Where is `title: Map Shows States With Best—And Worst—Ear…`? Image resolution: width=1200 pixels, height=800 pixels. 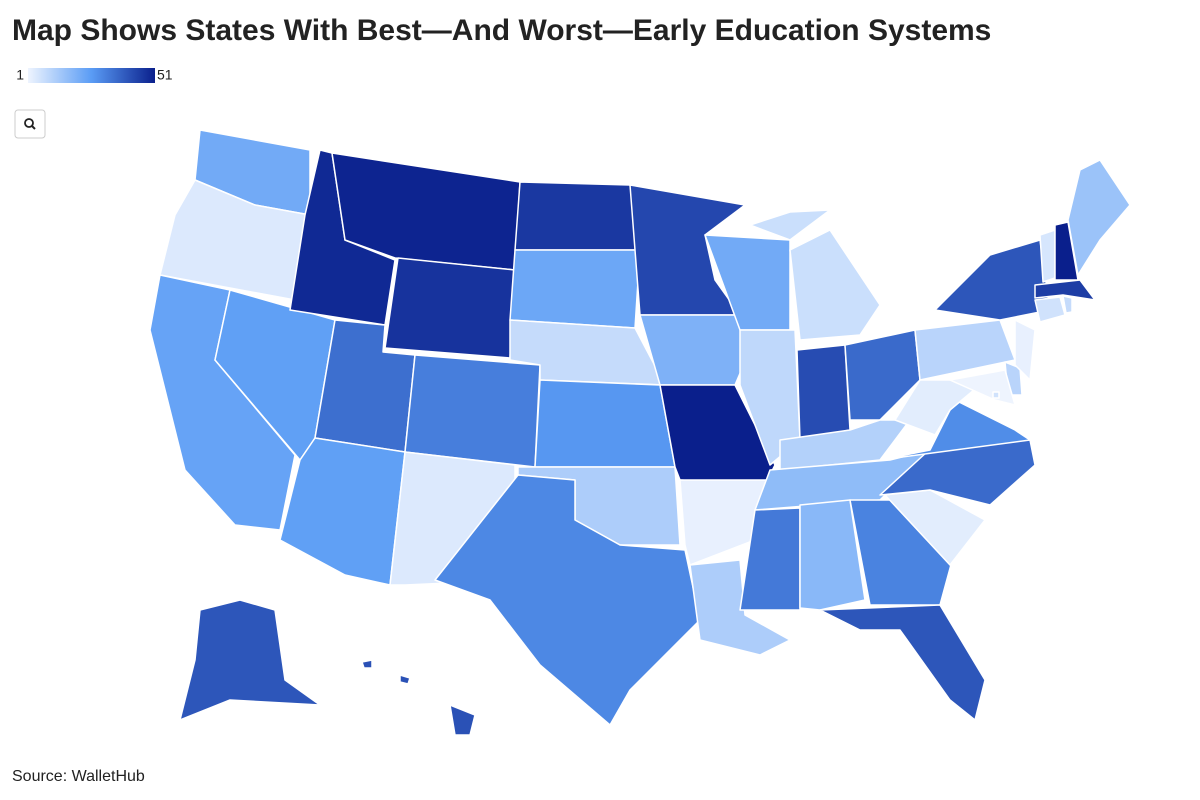
title: Map Shows States With Best—And Worst—Ear… is located at coordinates (501, 30).